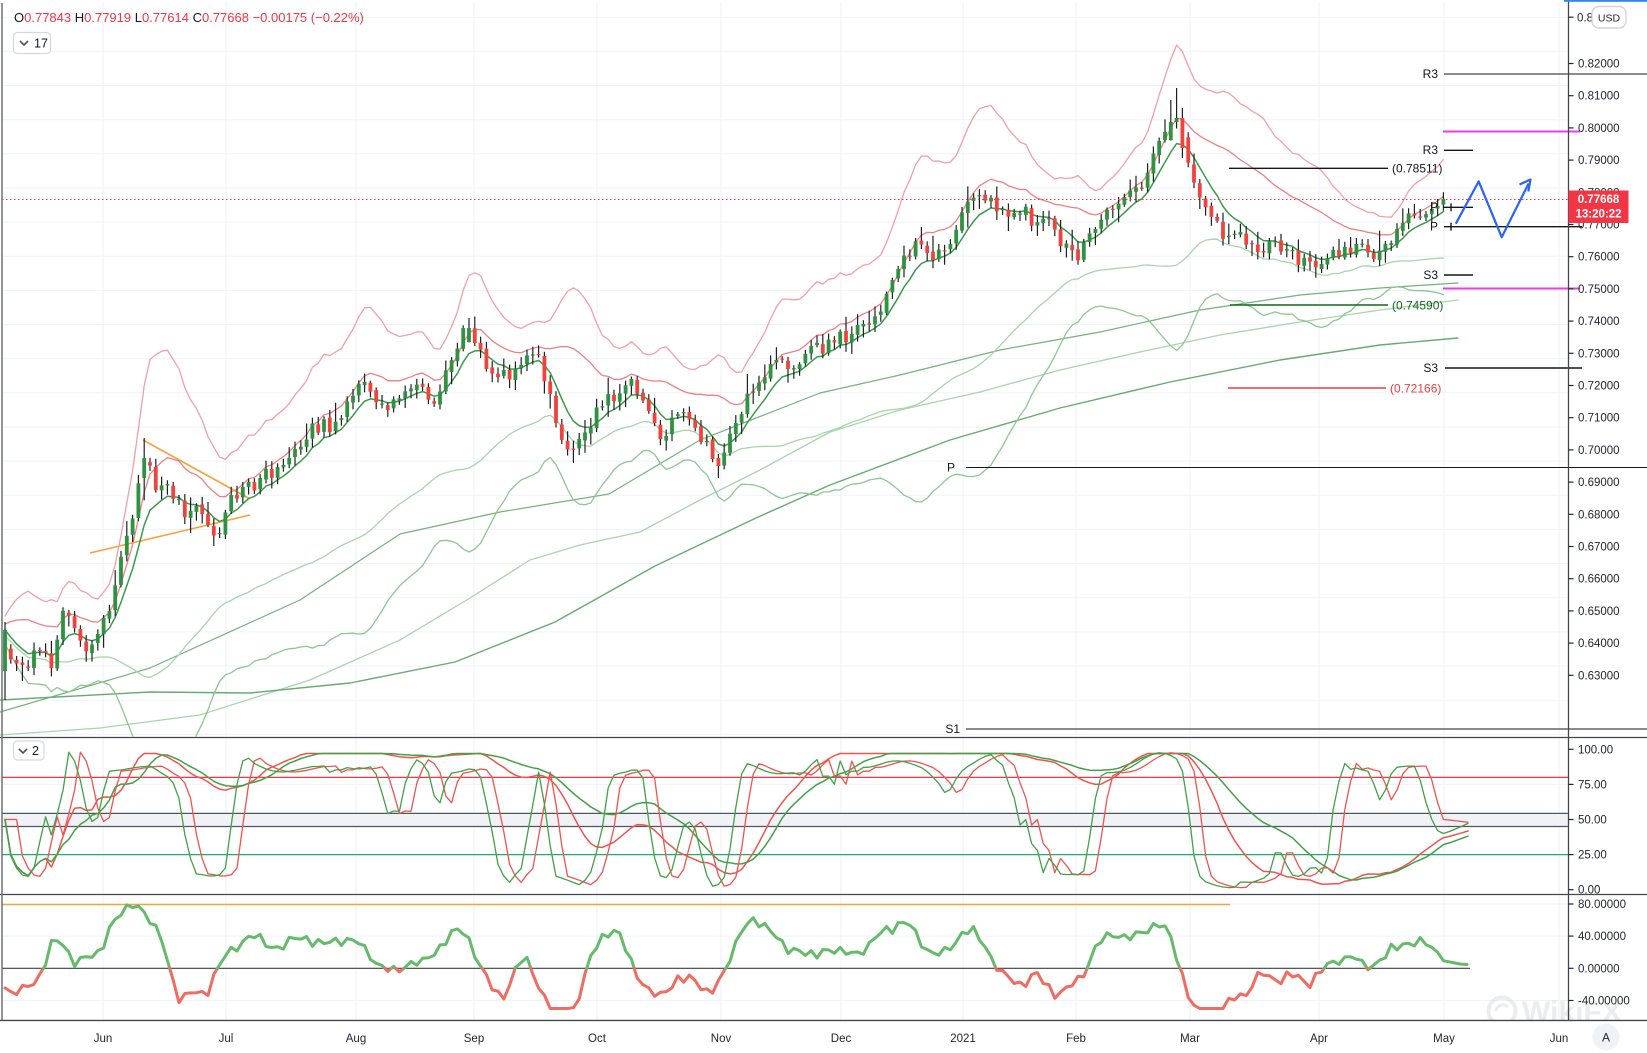 The image size is (1647, 1053). I want to click on svg-text: S1, so click(952, 729).